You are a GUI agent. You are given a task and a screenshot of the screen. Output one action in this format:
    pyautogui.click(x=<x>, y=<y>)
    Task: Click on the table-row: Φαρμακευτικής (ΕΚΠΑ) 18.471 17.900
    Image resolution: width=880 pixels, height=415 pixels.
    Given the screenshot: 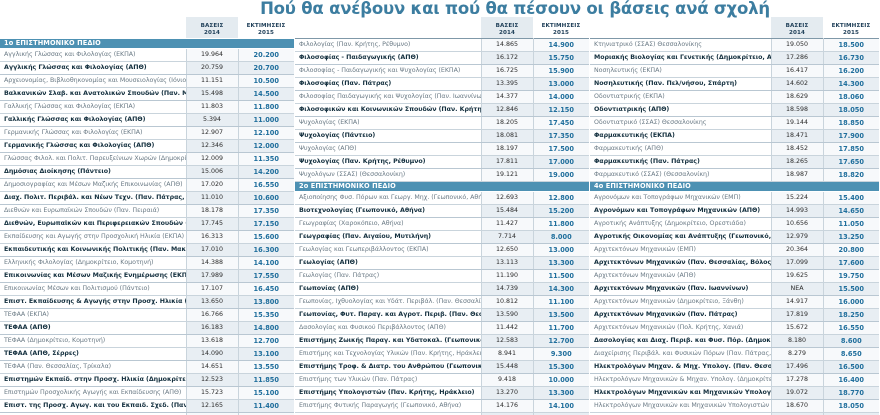 What is the action you would take?
    pyautogui.click(x=734, y=136)
    